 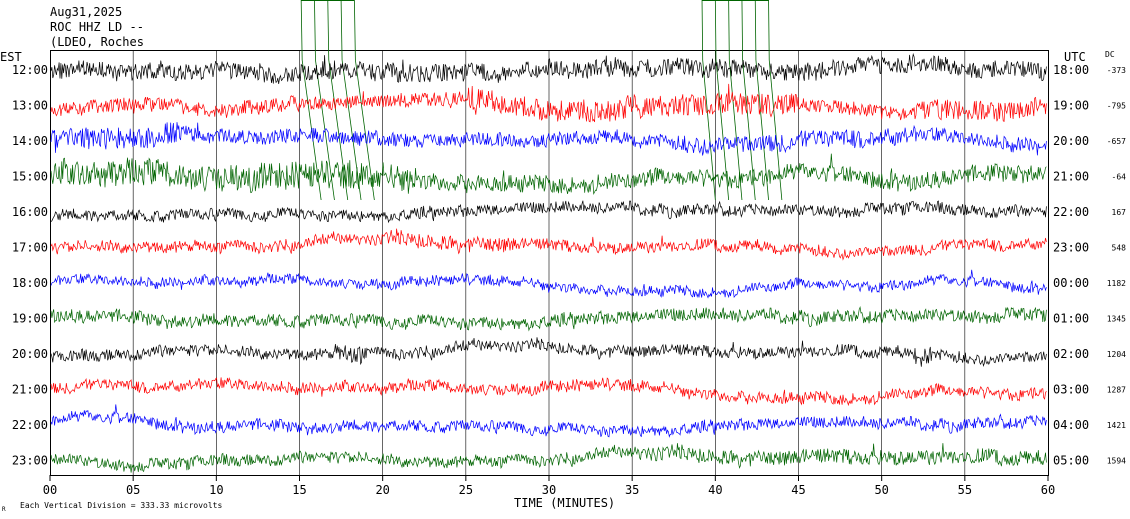 I want to click on dc-offset-value: -64, so click(x=1119, y=177).